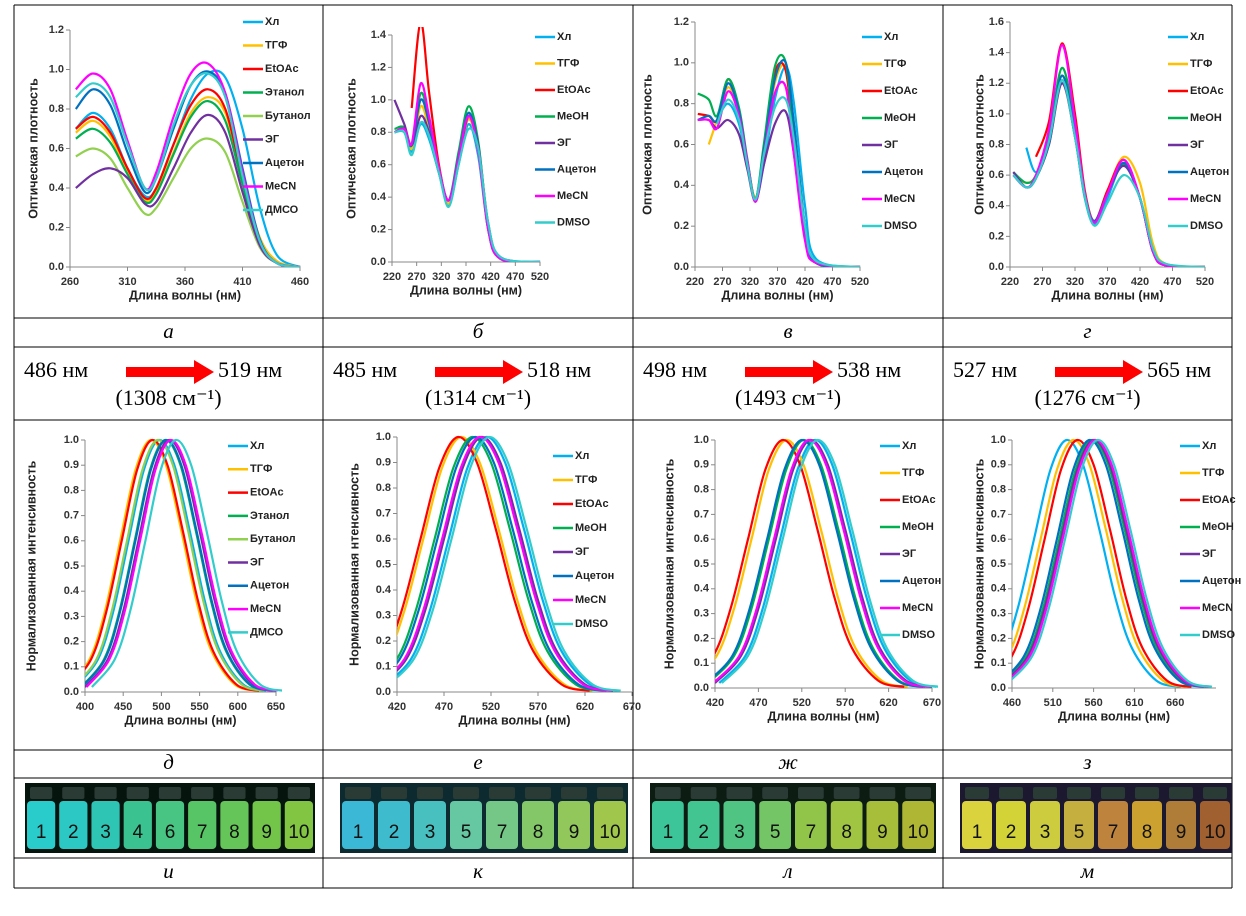 The image size is (1246, 916). What do you see at coordinates (1087, 397) in the screenshot?
I see `shift-note: (1276 см⁻¹)` at bounding box center [1087, 397].